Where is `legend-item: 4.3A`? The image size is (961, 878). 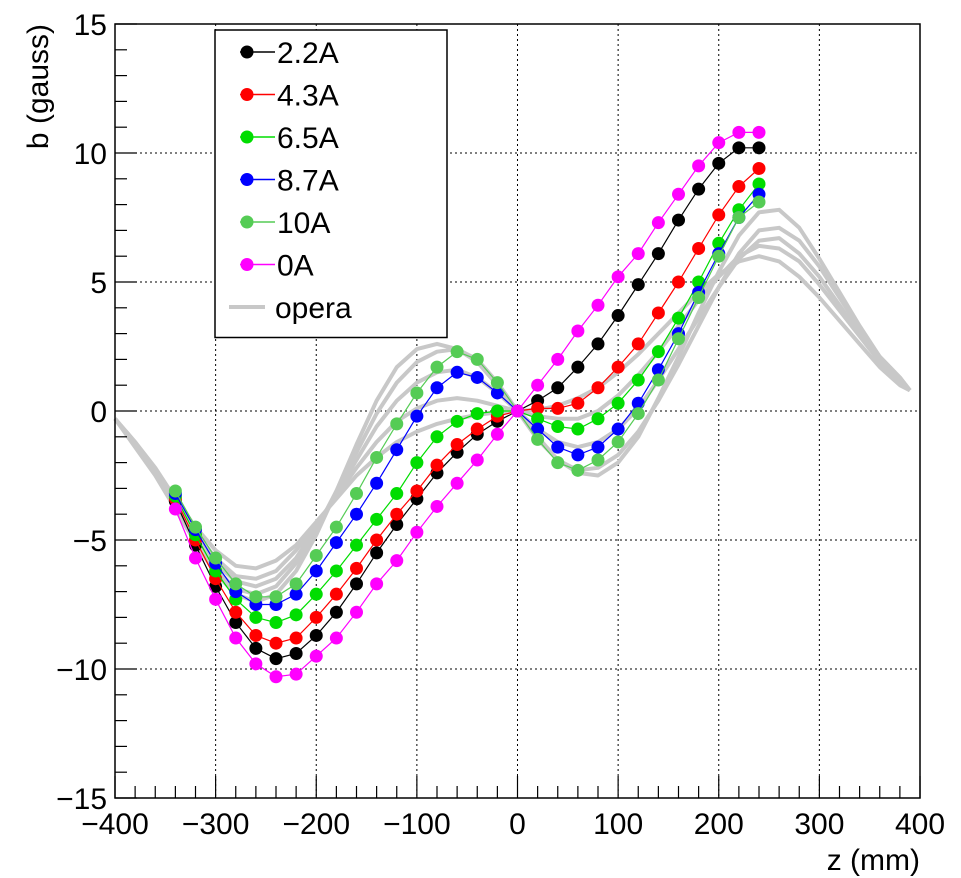
legend-item: 4.3A is located at coordinates (289, 96).